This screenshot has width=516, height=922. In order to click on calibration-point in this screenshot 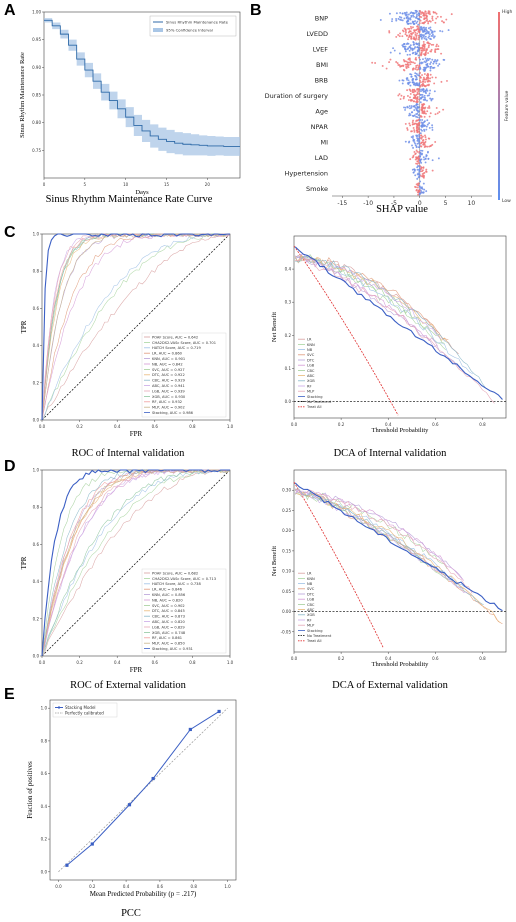, I will do `click(219, 711)`.